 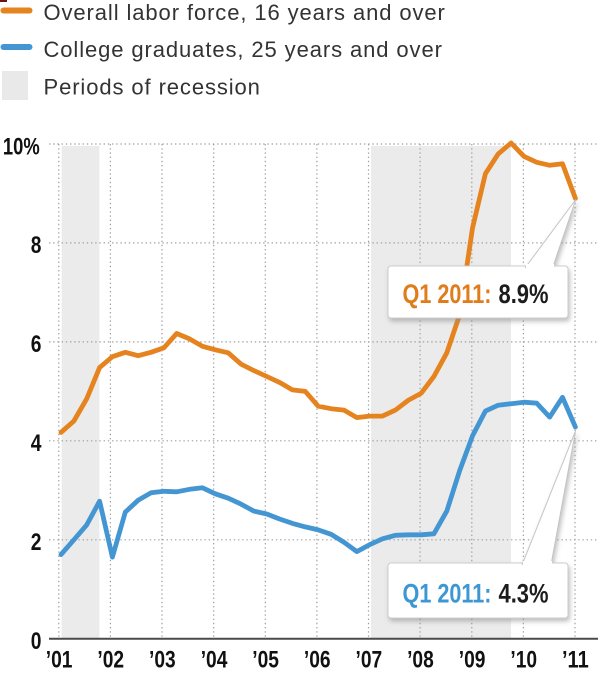 What do you see at coordinates (523, 659) in the screenshot?
I see `svg-text: ’10` at bounding box center [523, 659].